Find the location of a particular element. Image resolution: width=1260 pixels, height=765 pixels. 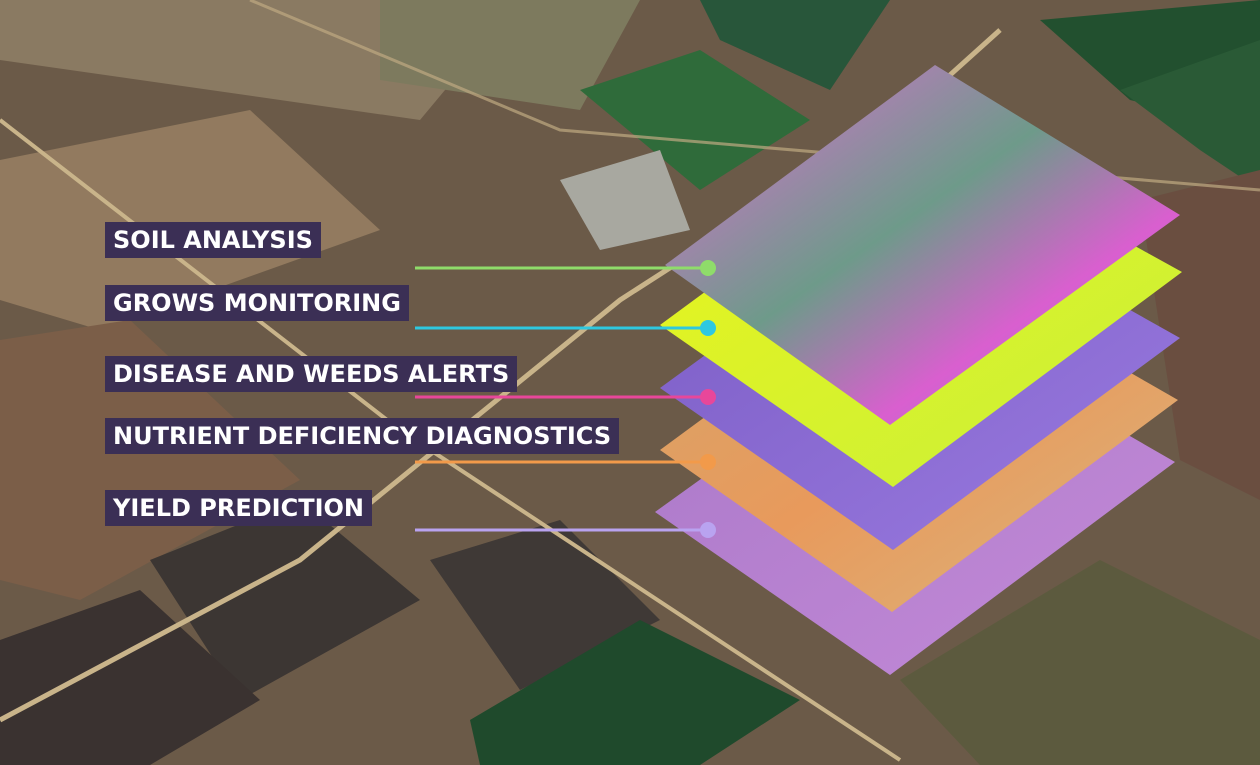

layer-label: DISEASE AND WEEDS ALERTS is located at coordinates (311, 374).